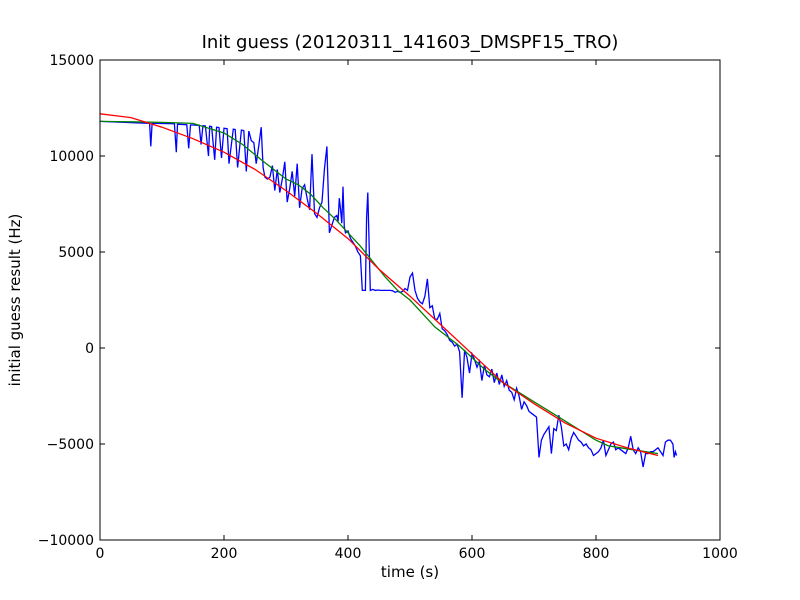  What do you see at coordinates (410, 42) in the screenshot?
I see `chart-title: Init guess (20120311_141603_DMSPF15_TRO)` at bounding box center [410, 42].